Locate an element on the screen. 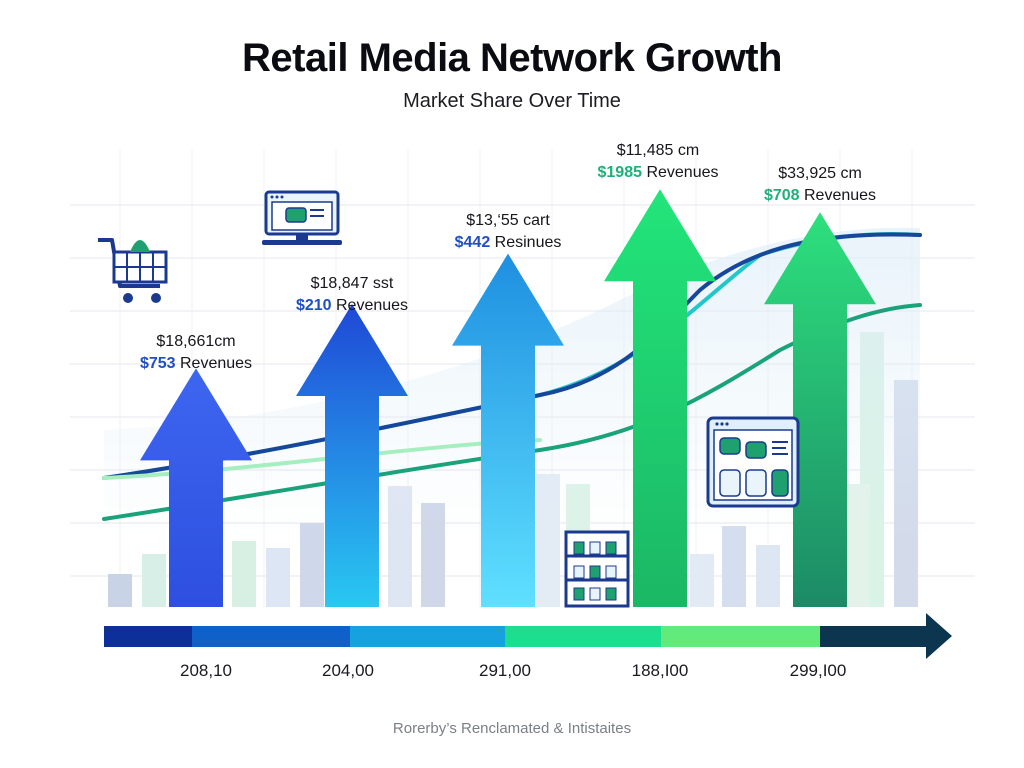 The width and height of the screenshot is (1024, 768). annotation-amount: $18,661cm is located at coordinates (196, 341).